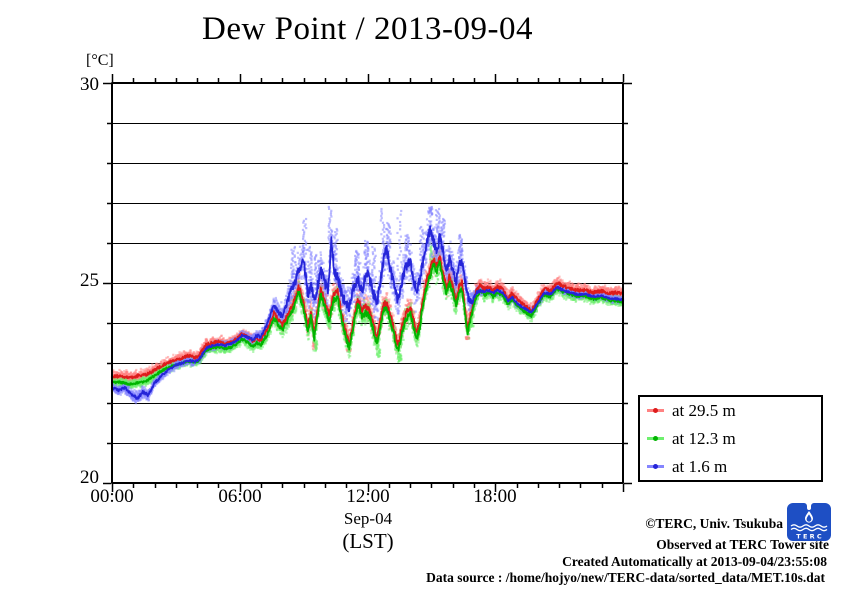  I want to click on footer-observed-site: Observed at TERC Tower site, so click(742, 544).